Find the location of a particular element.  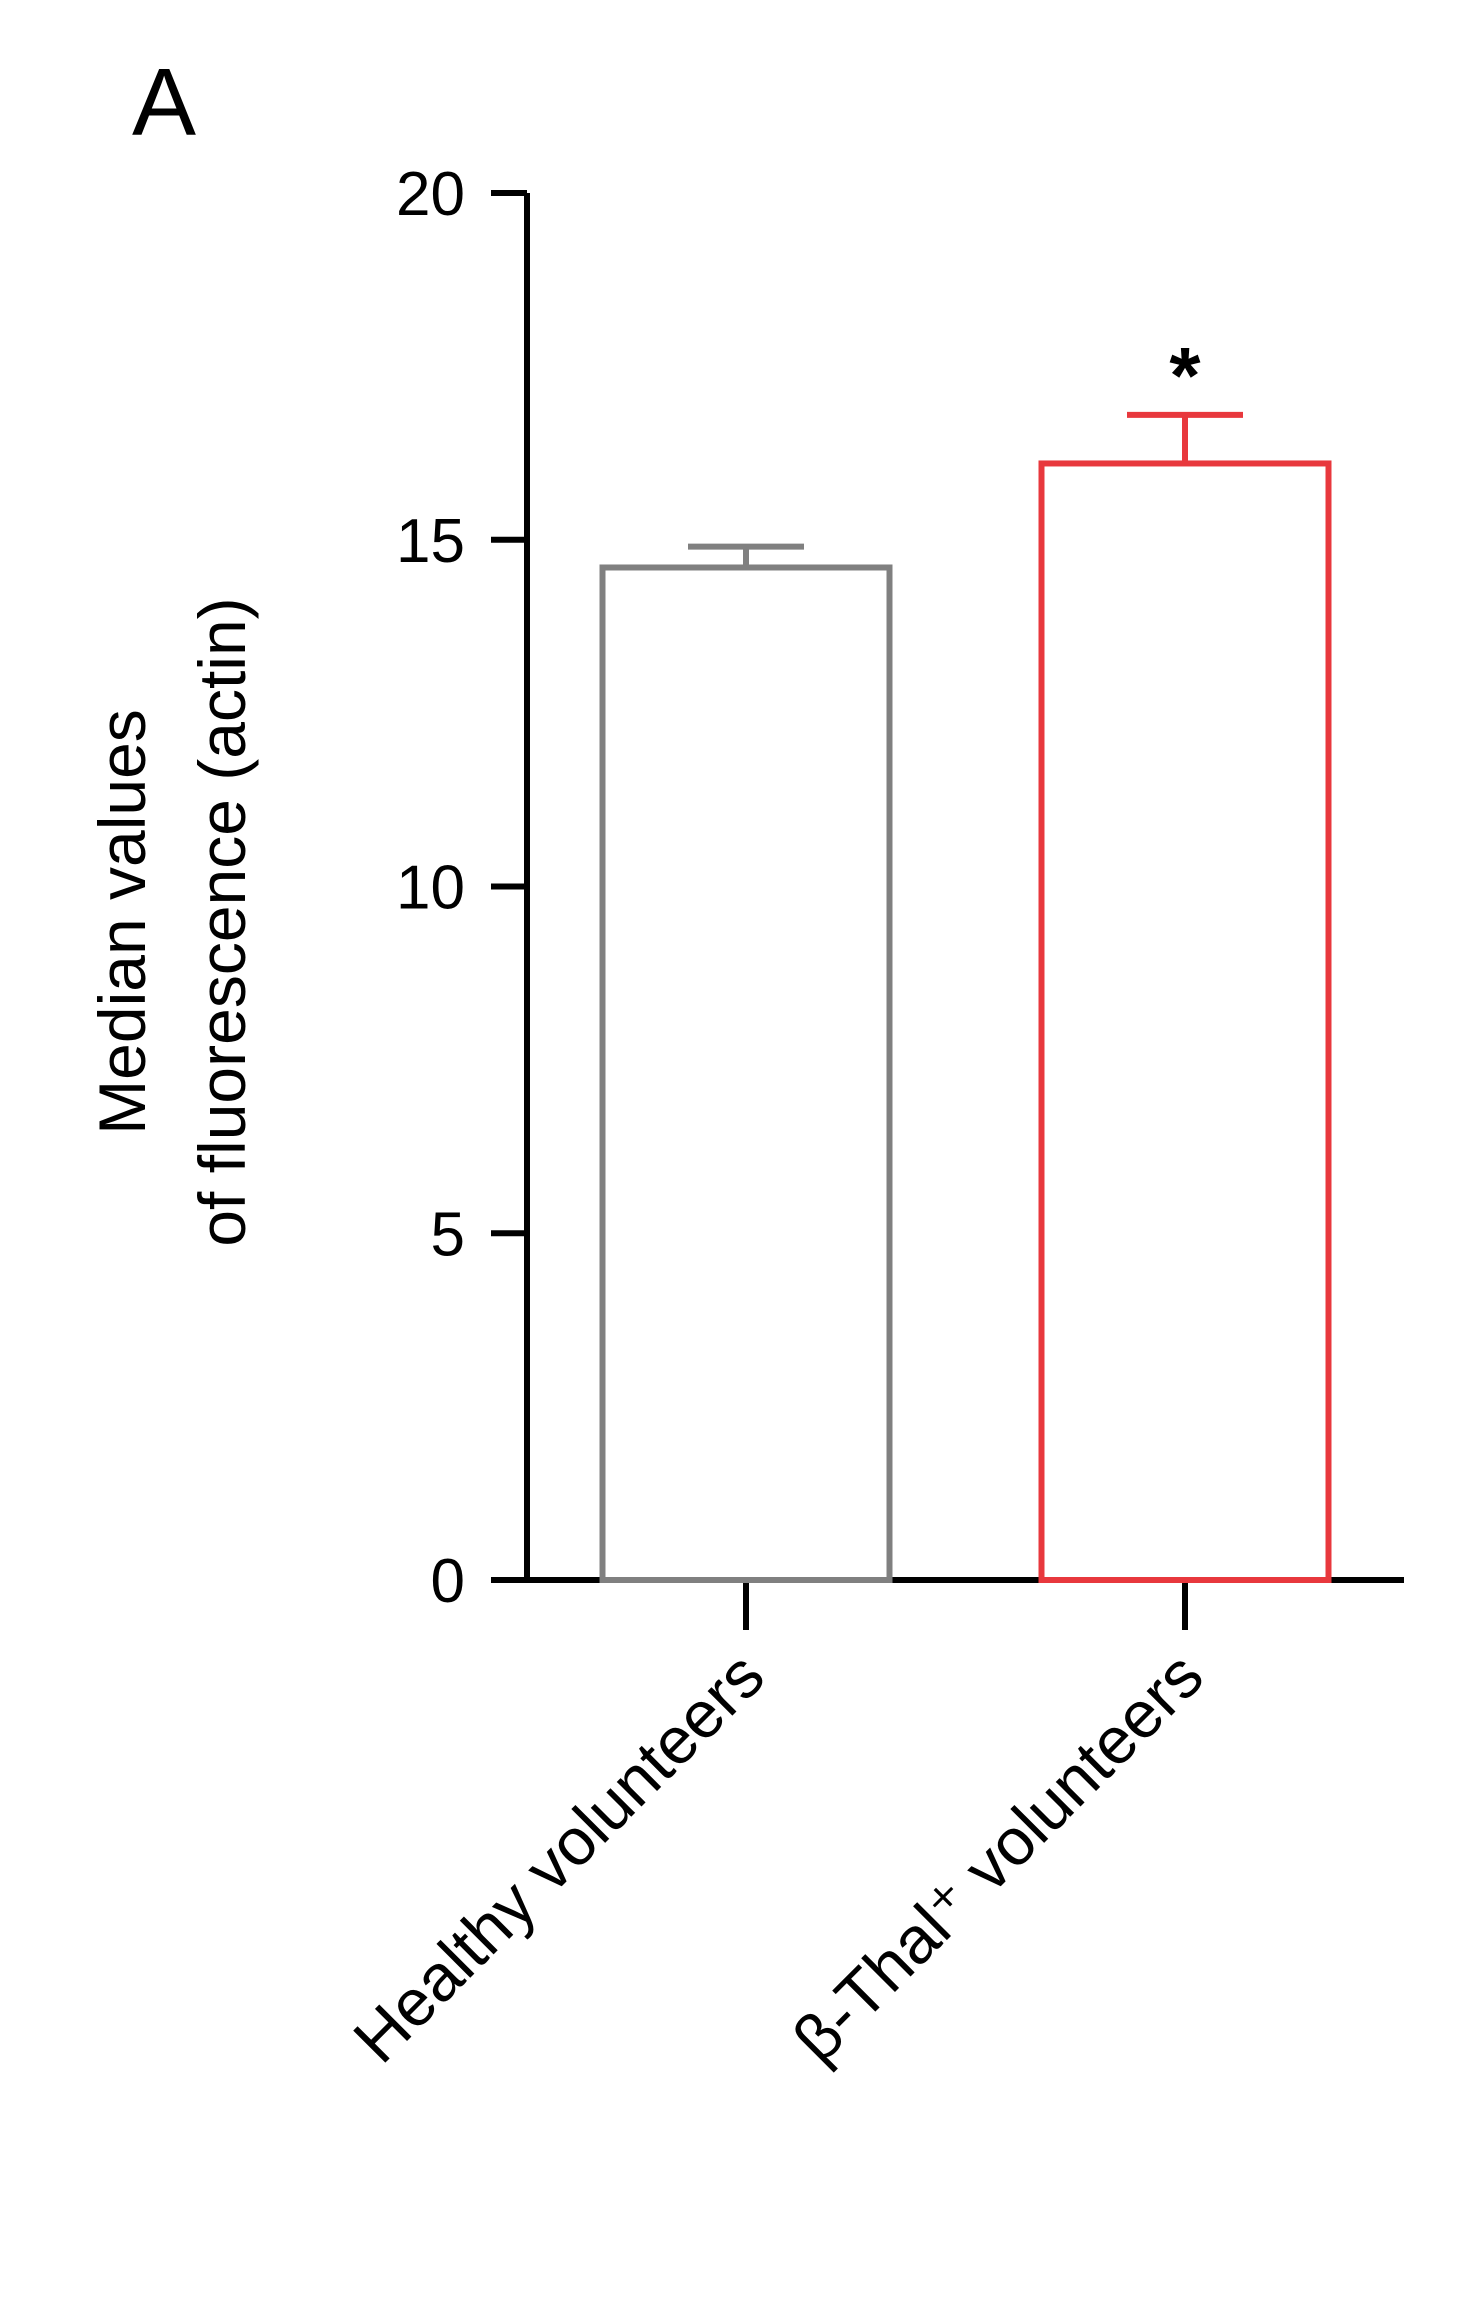

y-tick-label: 20 is located at coordinates (430, 194).